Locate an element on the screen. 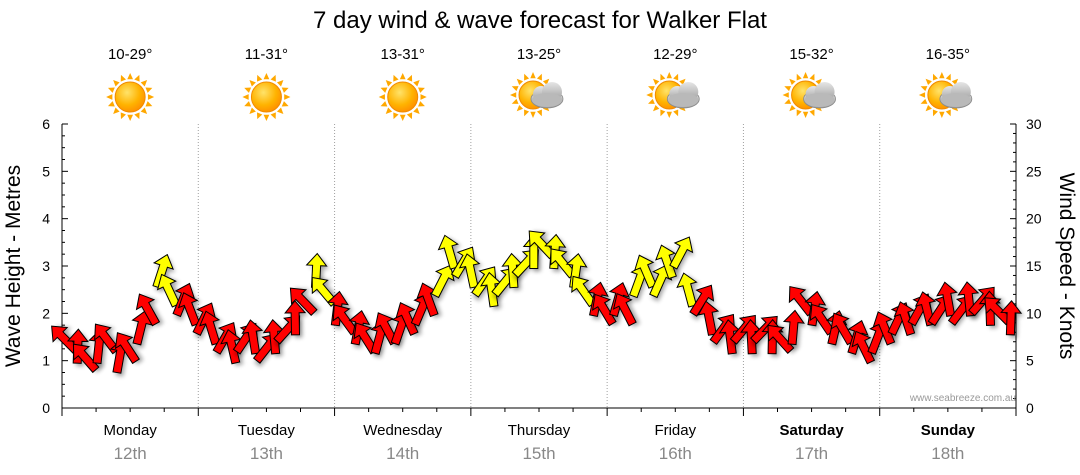 The image size is (1080, 475). right-tick-label: 0 is located at coordinates (1030, 408).